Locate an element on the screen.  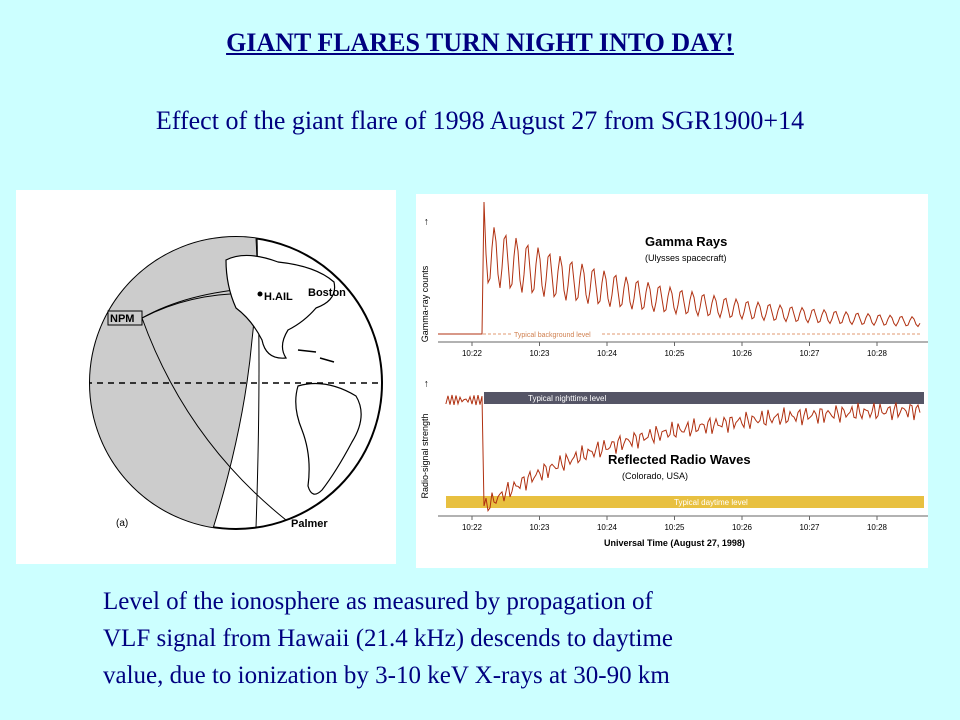
day-level-label: Typical daytime level is located at coordinates (711, 502).